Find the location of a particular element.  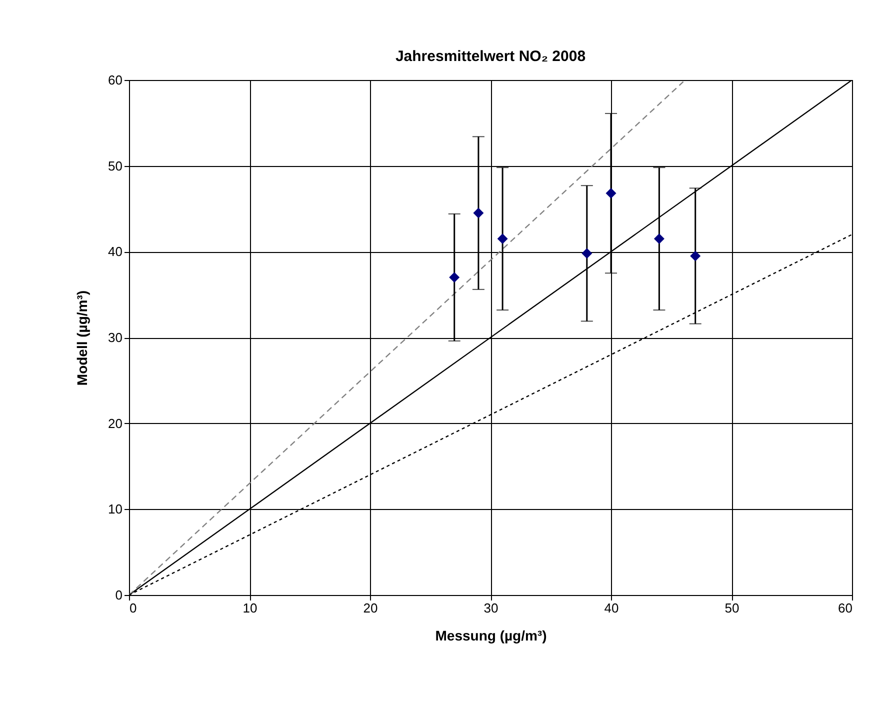

x-tick-label: 20 is located at coordinates (370, 608).